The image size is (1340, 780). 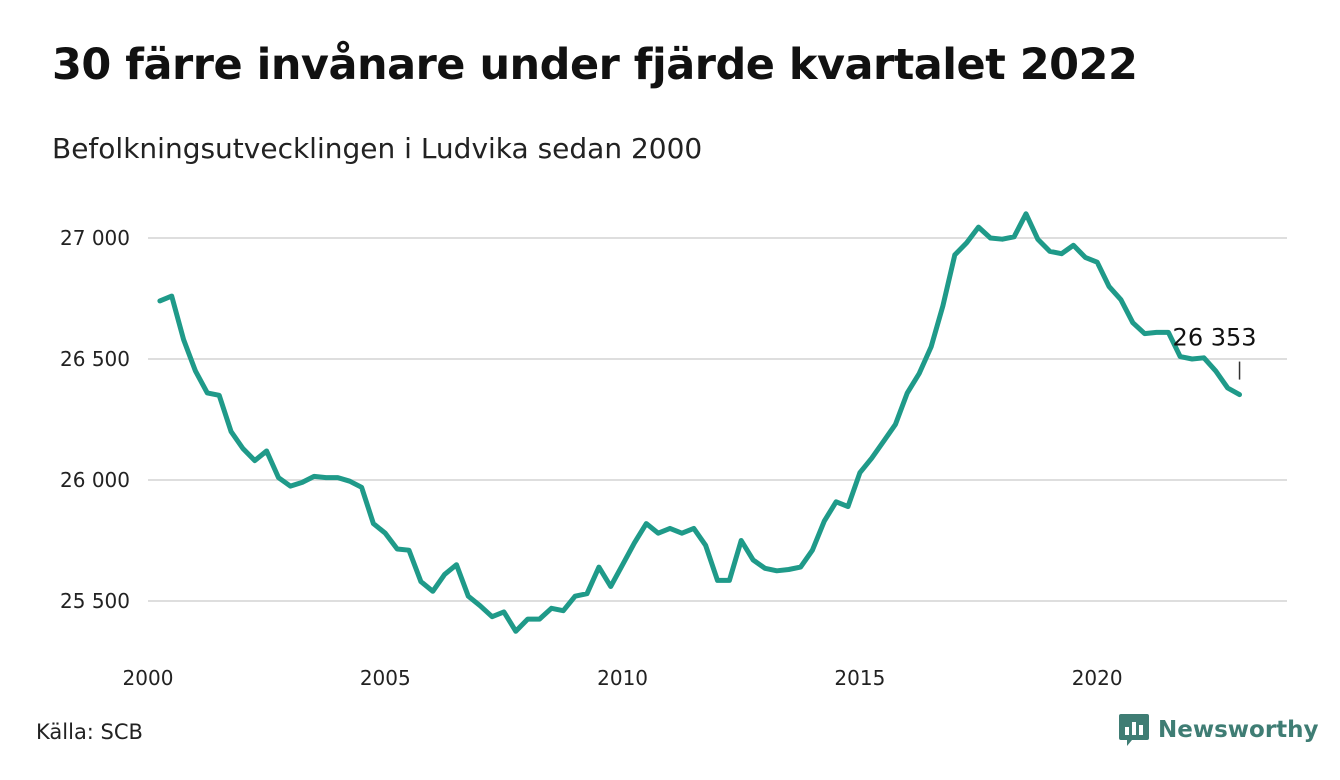 What do you see at coordinates (1238, 730) in the screenshot?
I see `brand-name: Newsworthy` at bounding box center [1238, 730].